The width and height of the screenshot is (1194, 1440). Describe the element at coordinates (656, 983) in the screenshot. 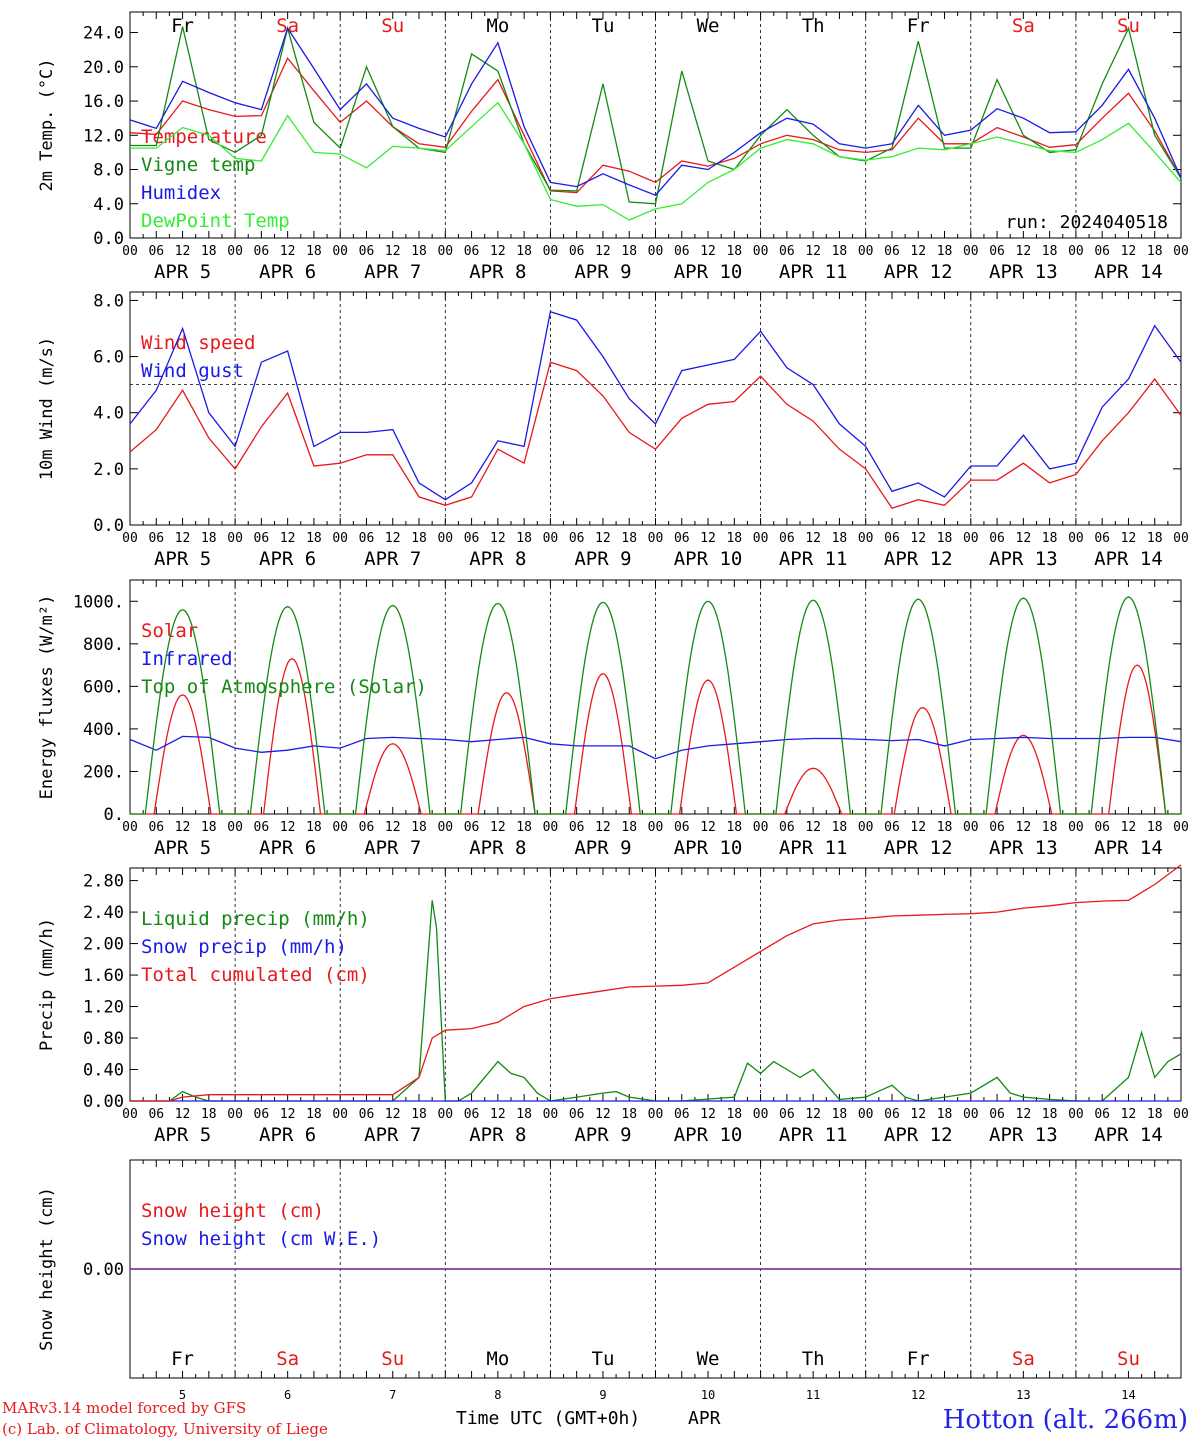

I see `series-line-total-cumulated-cm-` at that location.